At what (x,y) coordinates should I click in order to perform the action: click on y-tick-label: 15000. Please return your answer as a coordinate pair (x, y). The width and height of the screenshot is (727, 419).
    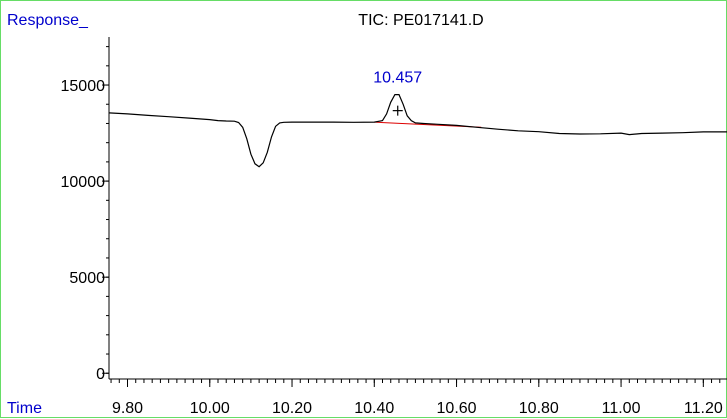
    Looking at the image, I should click on (83, 86).